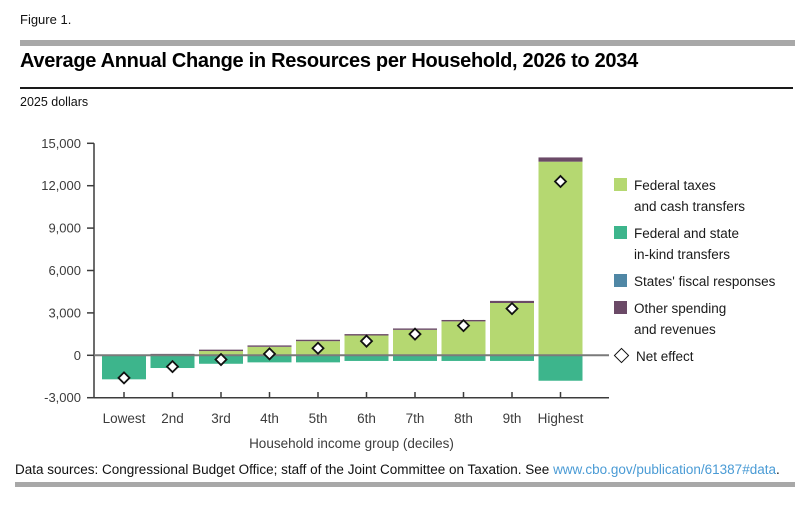 This screenshot has height=514, width=808. What do you see at coordinates (680, 319) in the screenshot?
I see `legend-label: Other spending and revenues` at bounding box center [680, 319].